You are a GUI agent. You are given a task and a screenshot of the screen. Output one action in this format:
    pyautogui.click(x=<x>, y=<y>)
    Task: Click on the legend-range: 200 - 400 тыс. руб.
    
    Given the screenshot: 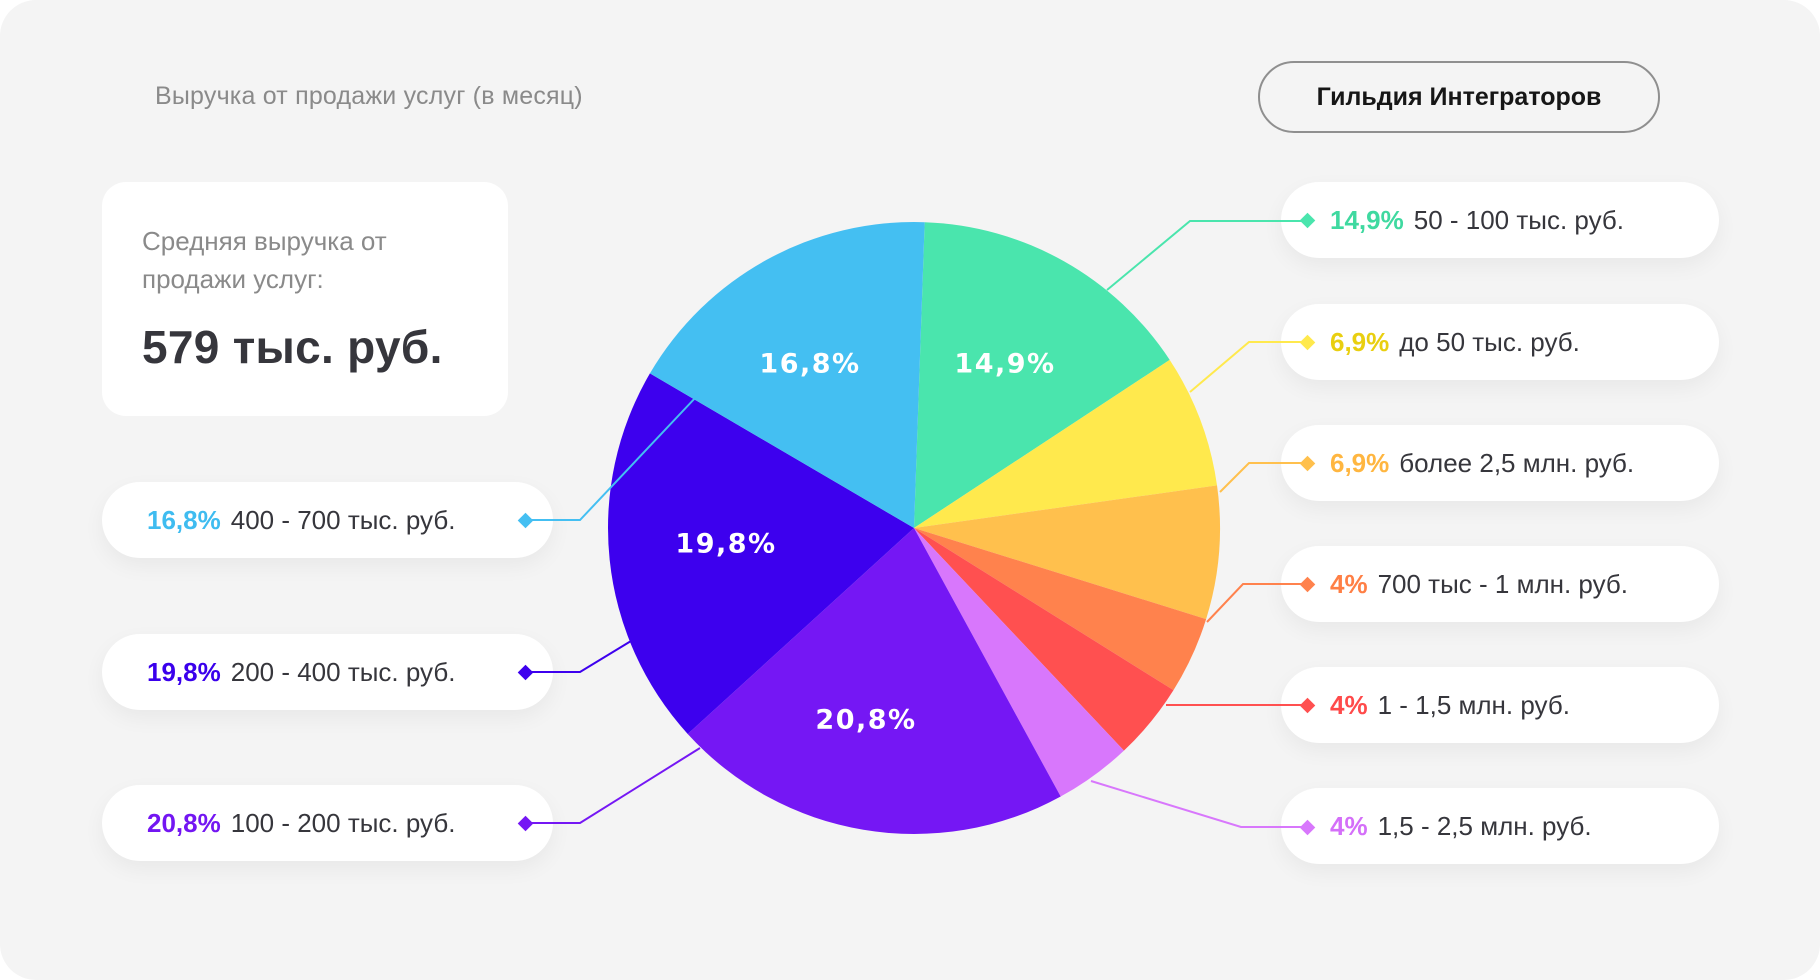 What is the action you would take?
    pyautogui.click(x=343, y=671)
    